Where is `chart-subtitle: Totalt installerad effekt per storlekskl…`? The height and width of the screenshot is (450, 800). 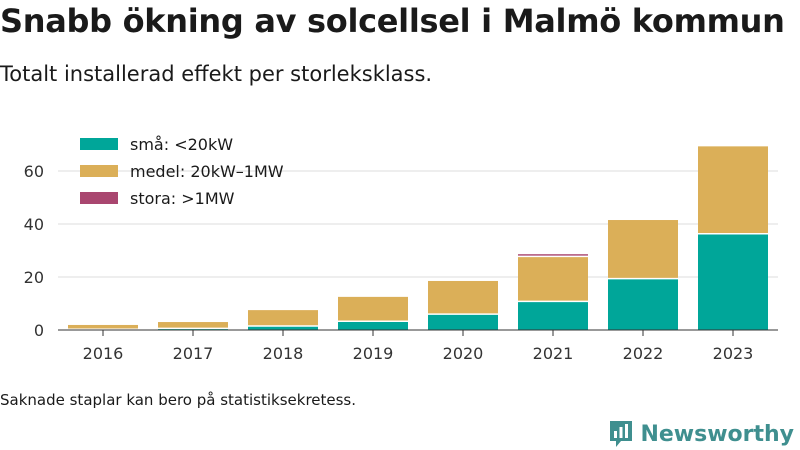 chart-subtitle: Totalt installerad effekt per storlekskl… is located at coordinates (216, 74).